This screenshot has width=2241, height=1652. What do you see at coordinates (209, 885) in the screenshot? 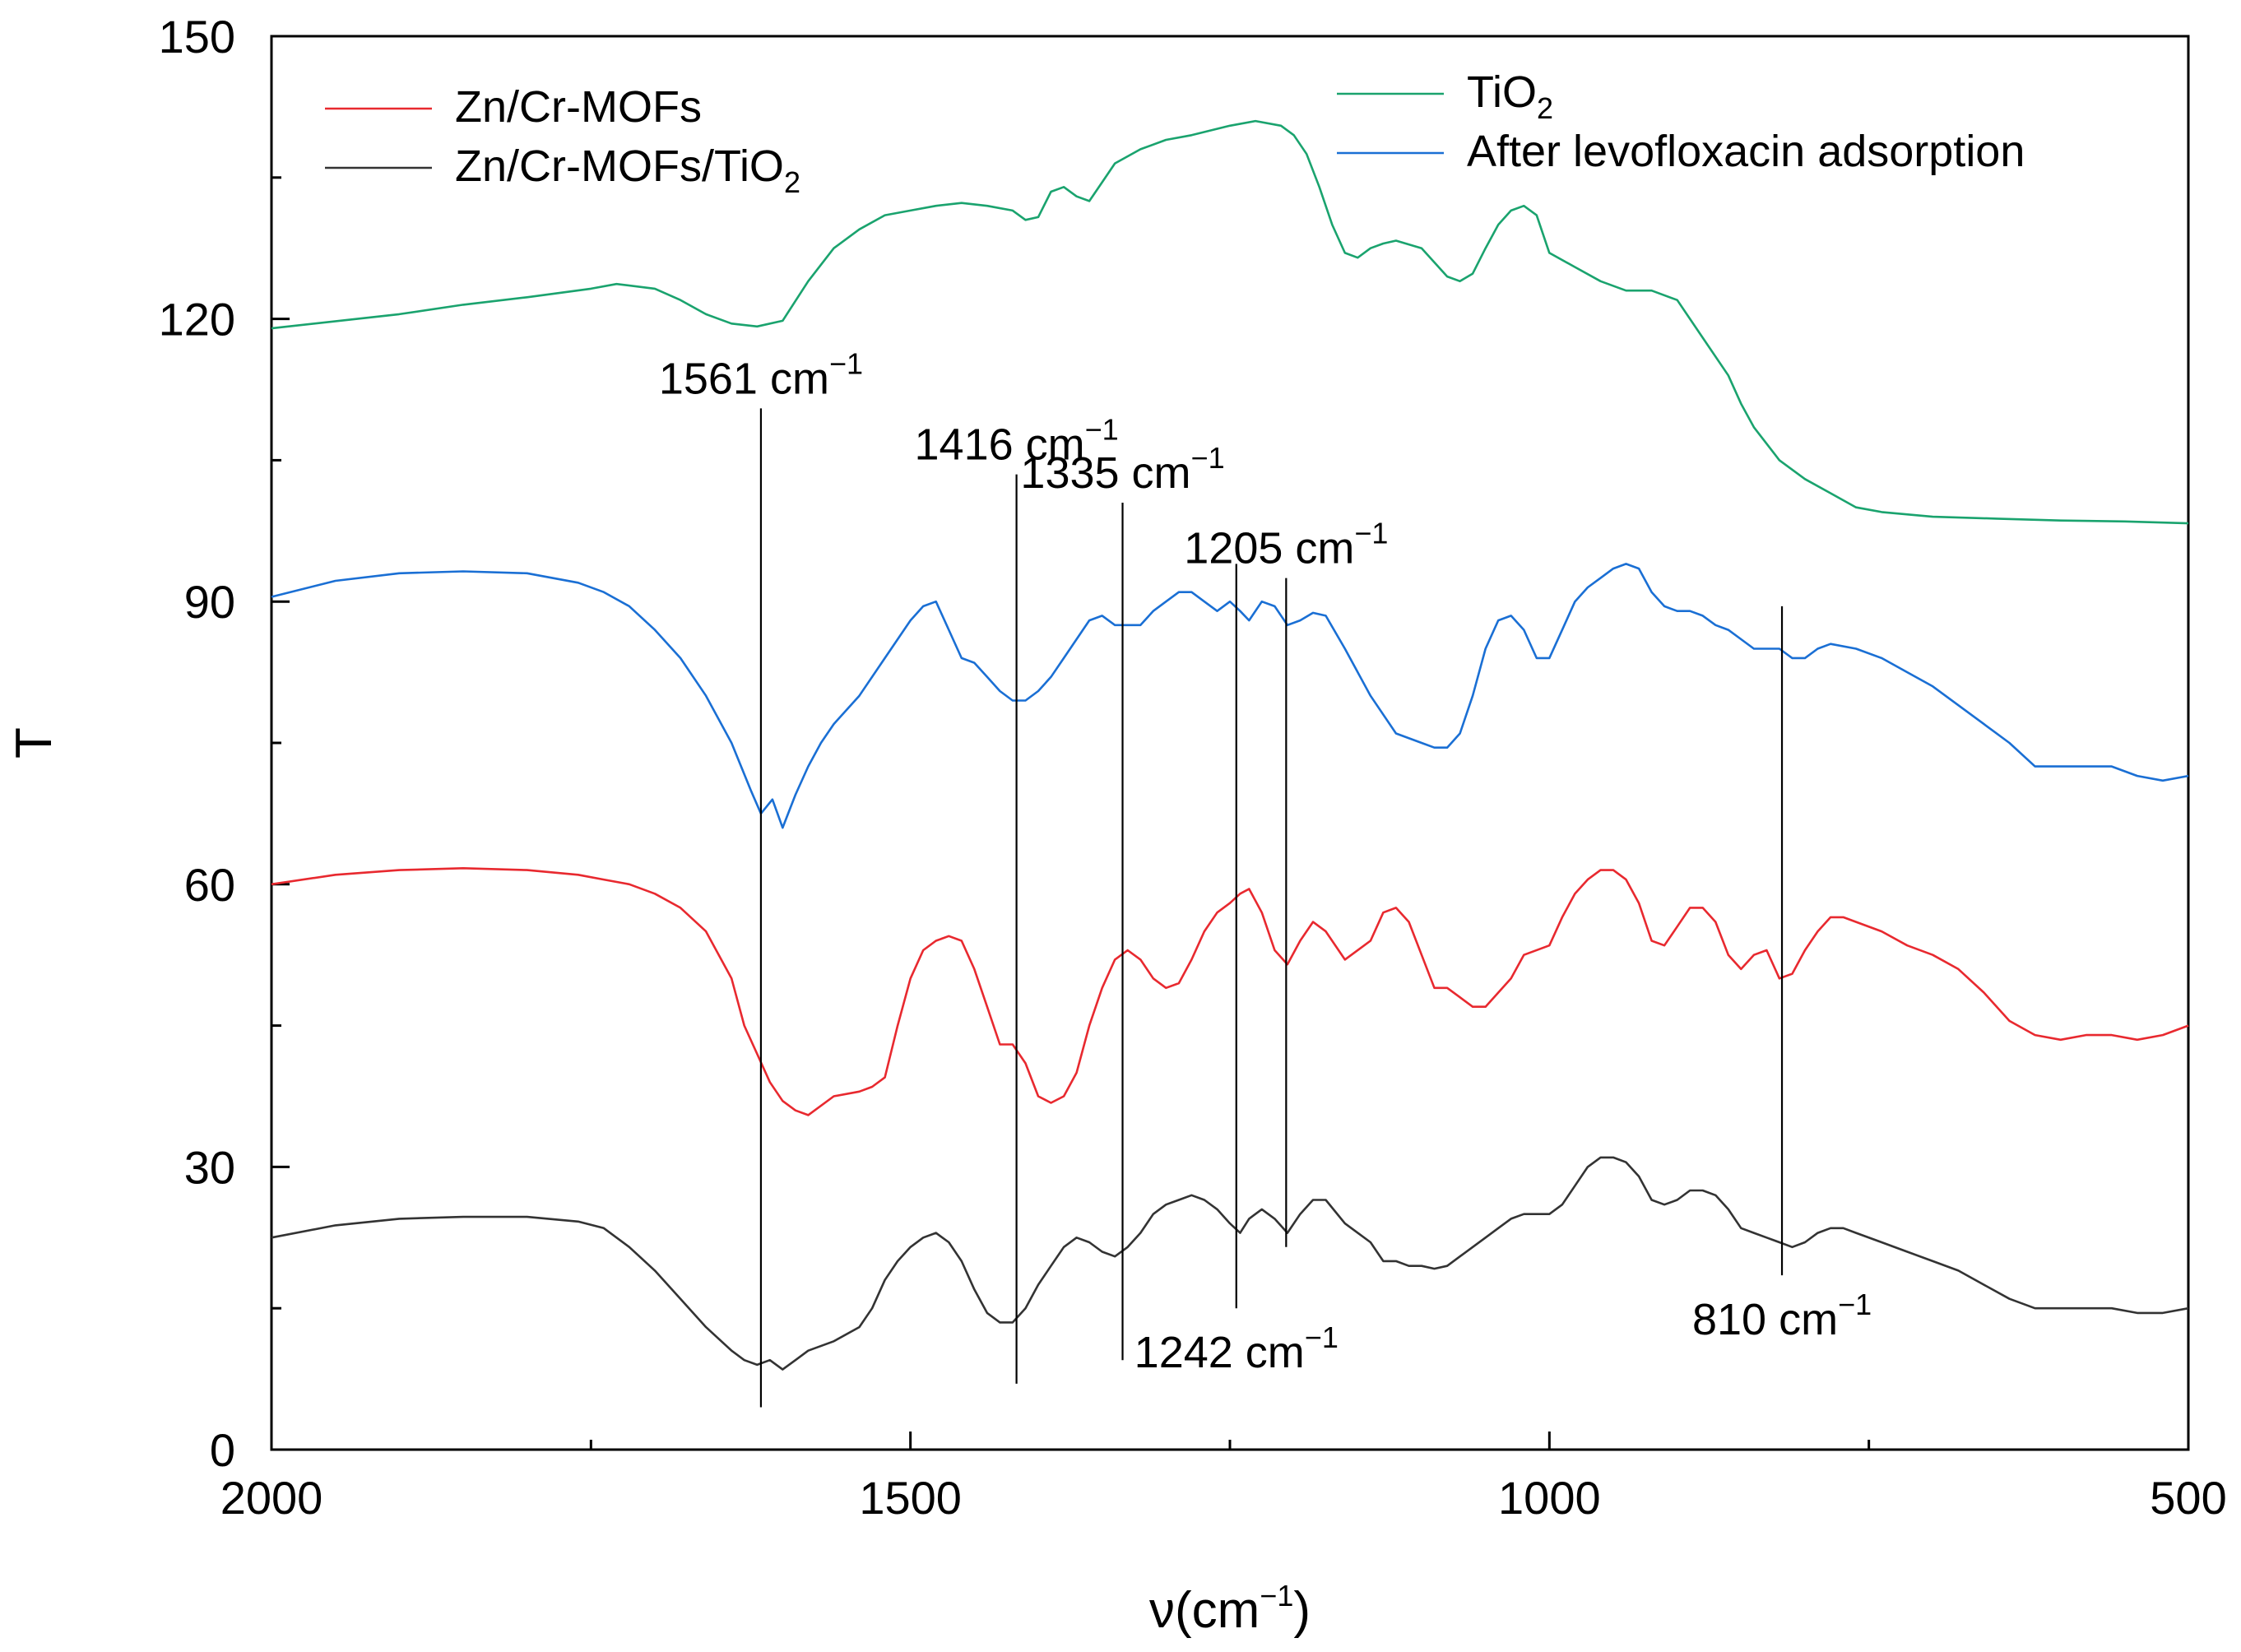
I see `y-tick-label-60: 60` at bounding box center [209, 885].